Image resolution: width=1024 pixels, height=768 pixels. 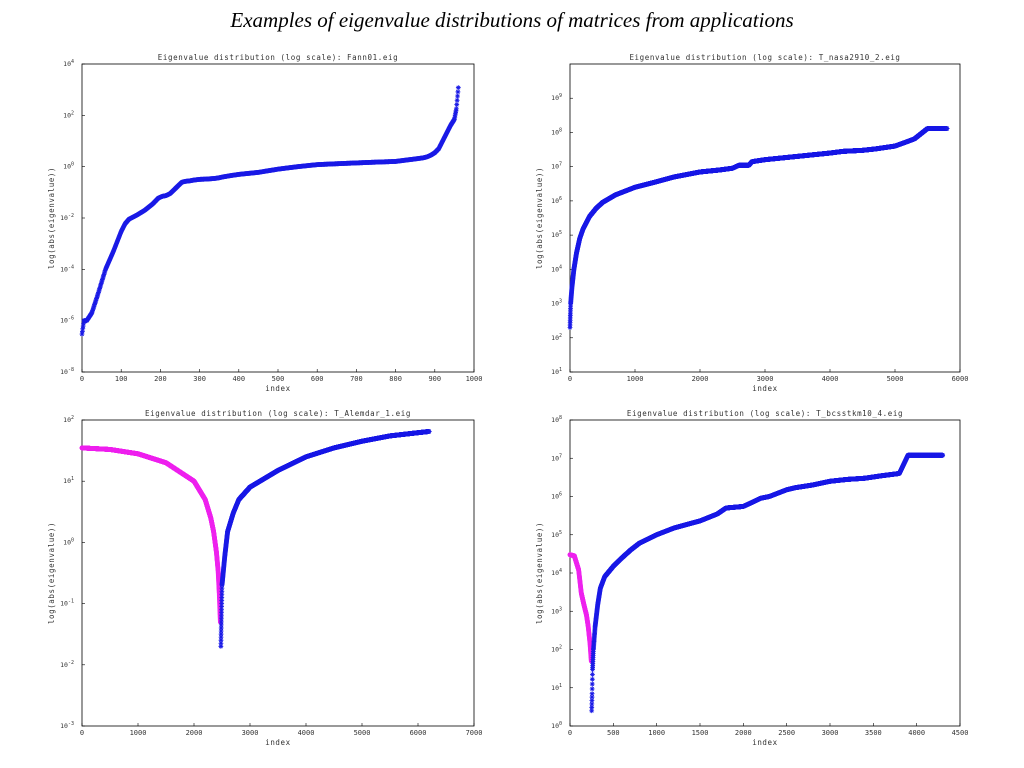 I want to click on y-tick-label: 10⁹, so click(x=556, y=97).